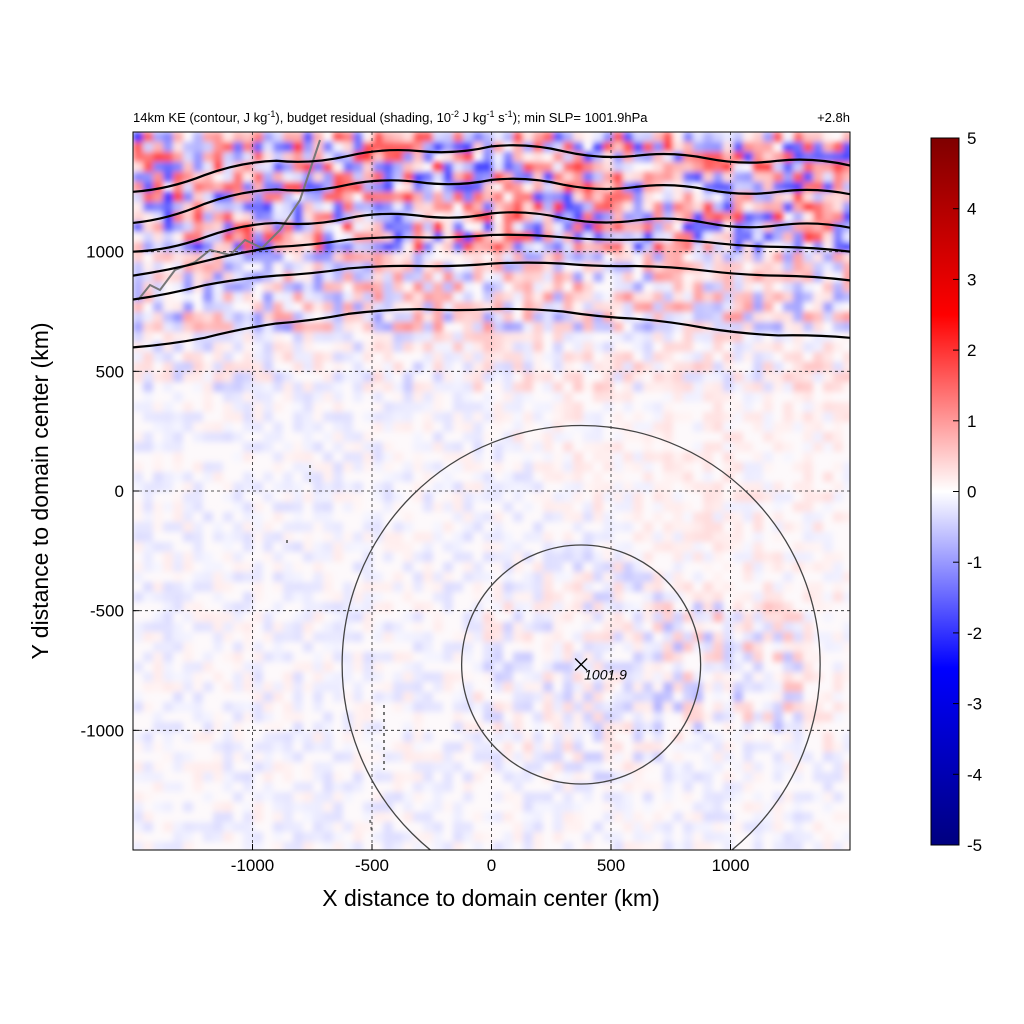 The image size is (1024, 1024). I want to click on colorbar-tick-labels: 5 4 3 2 1 0 -1 -2 -3 -4 -5, so click(967, 492).